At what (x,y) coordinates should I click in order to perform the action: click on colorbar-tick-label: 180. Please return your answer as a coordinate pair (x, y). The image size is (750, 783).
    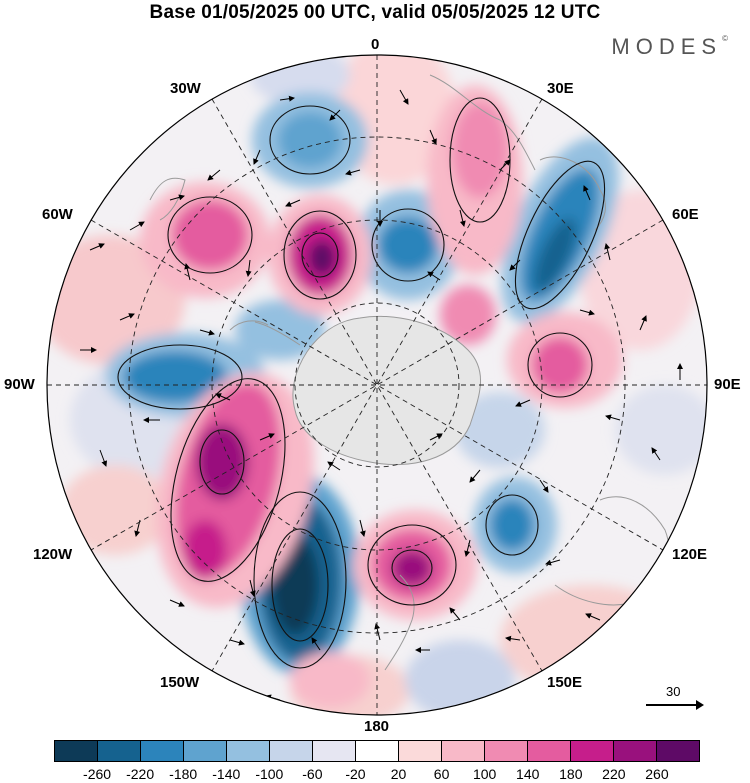
    Looking at the image, I should click on (571, 774).